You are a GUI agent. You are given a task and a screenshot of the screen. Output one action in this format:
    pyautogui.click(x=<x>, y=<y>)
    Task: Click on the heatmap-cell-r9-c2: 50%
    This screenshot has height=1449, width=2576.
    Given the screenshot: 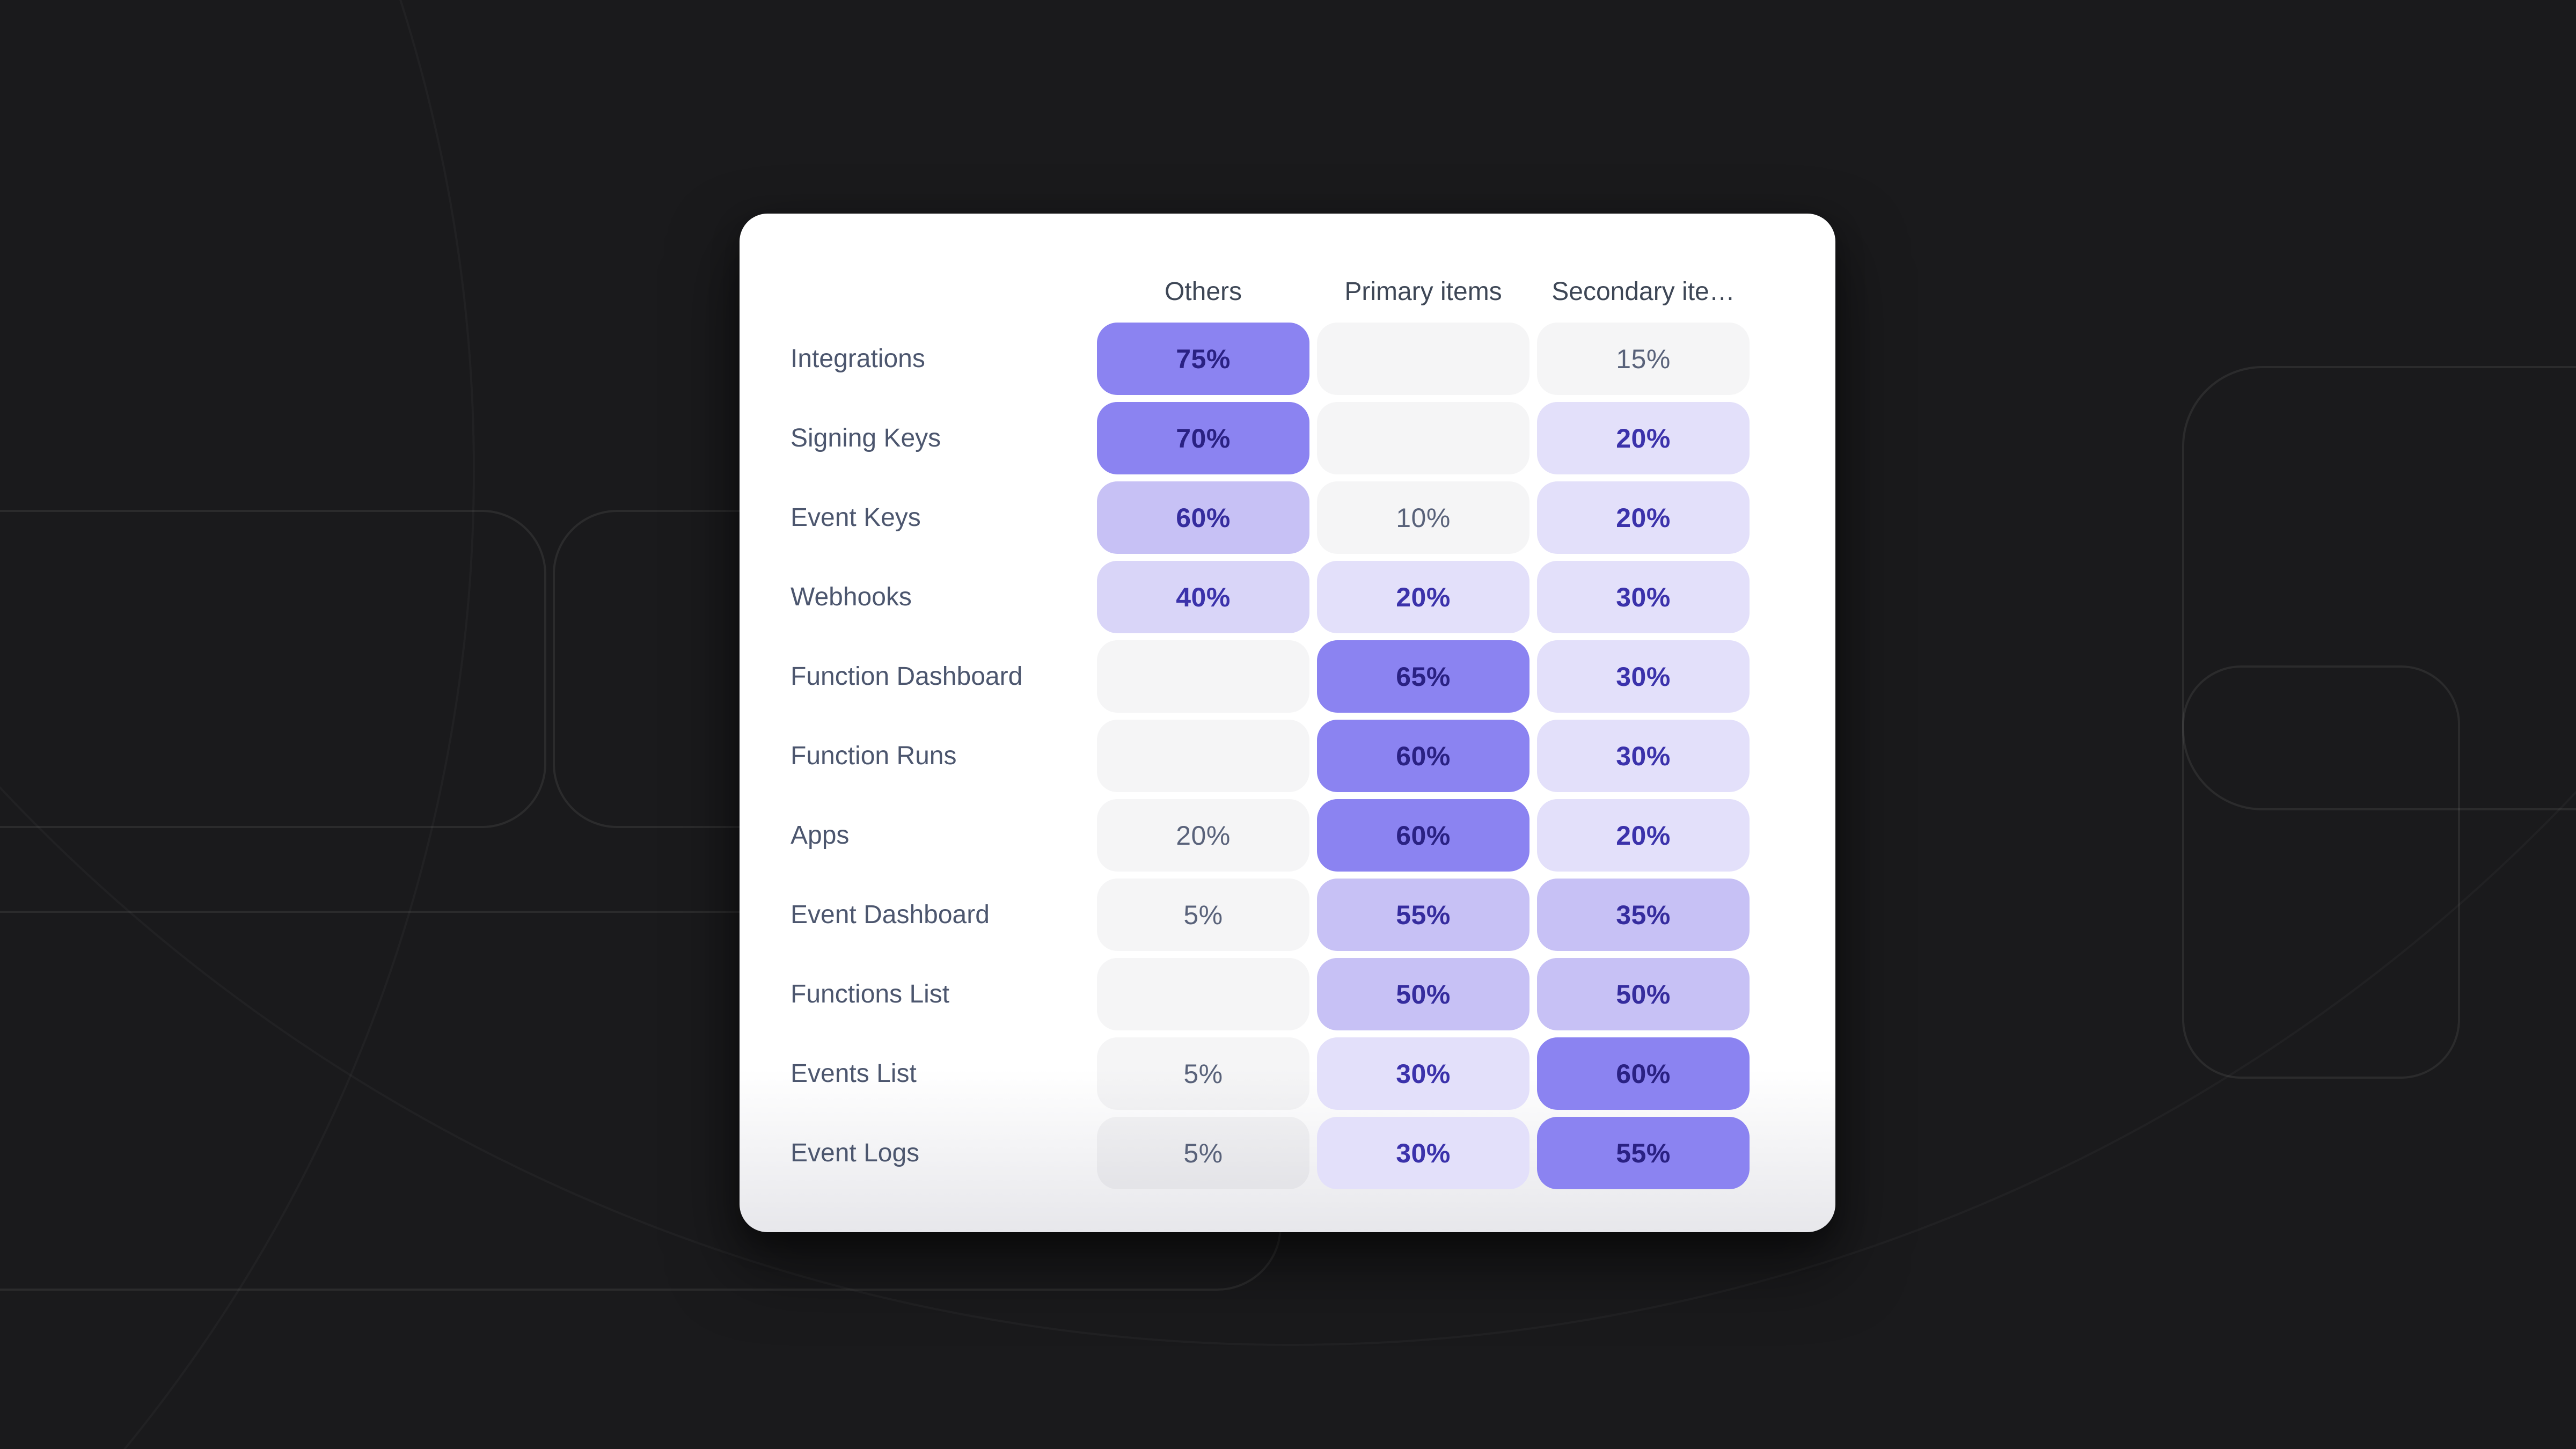 What is the action you would take?
    pyautogui.click(x=1423, y=994)
    